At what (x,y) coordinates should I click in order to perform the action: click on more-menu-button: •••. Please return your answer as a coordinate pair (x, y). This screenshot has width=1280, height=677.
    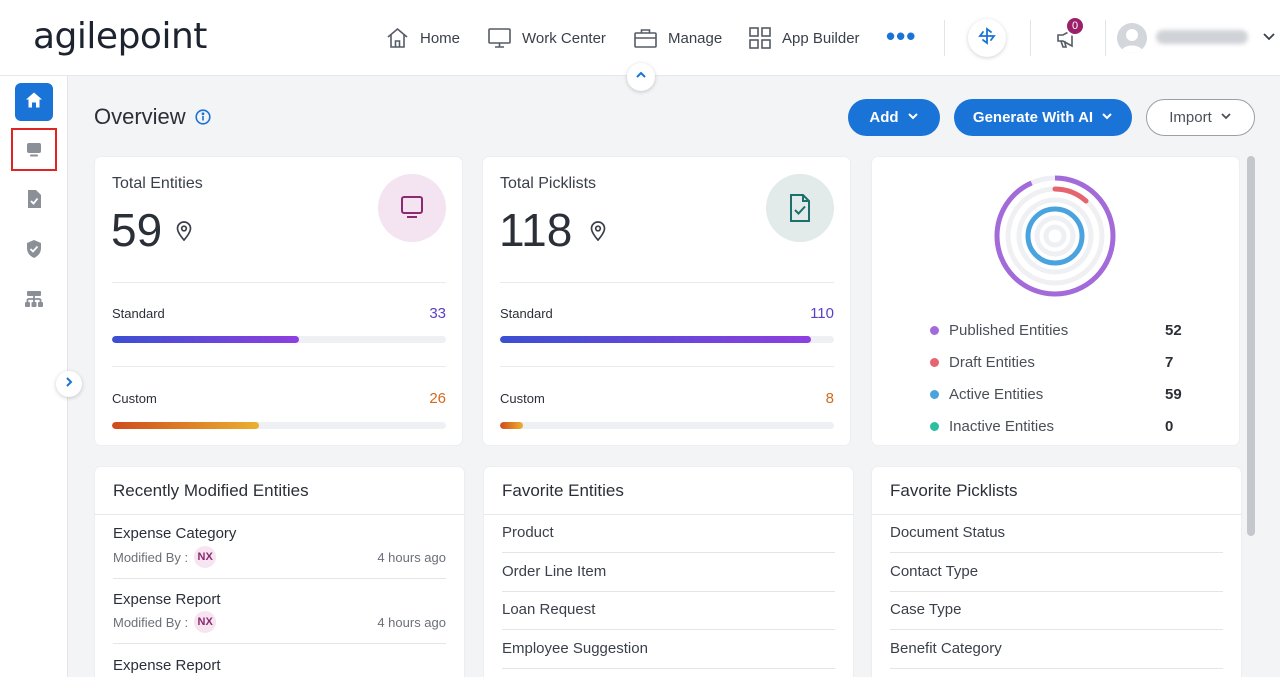
    Looking at the image, I should click on (901, 36).